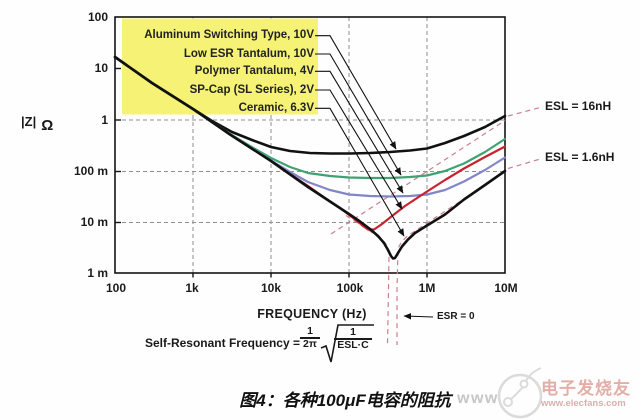  I want to click on y-axis-title: |Z| Ω, so click(37, 124).